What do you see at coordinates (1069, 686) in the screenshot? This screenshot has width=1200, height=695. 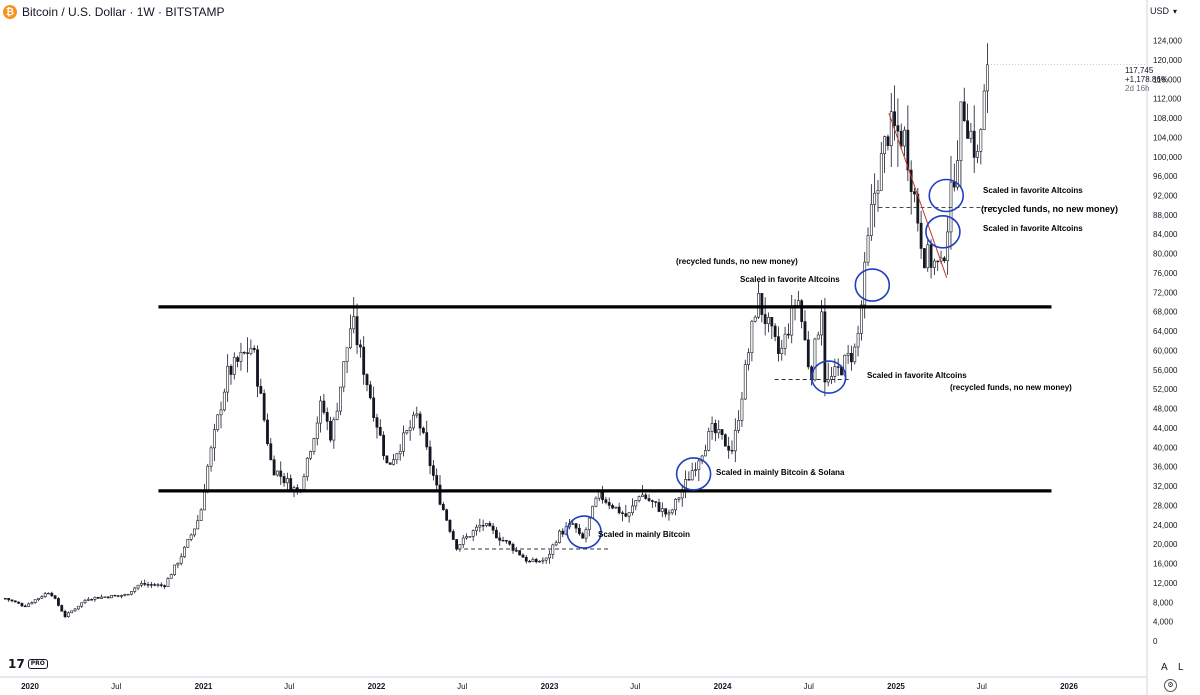 I see `x-tick-label: 2026` at bounding box center [1069, 686].